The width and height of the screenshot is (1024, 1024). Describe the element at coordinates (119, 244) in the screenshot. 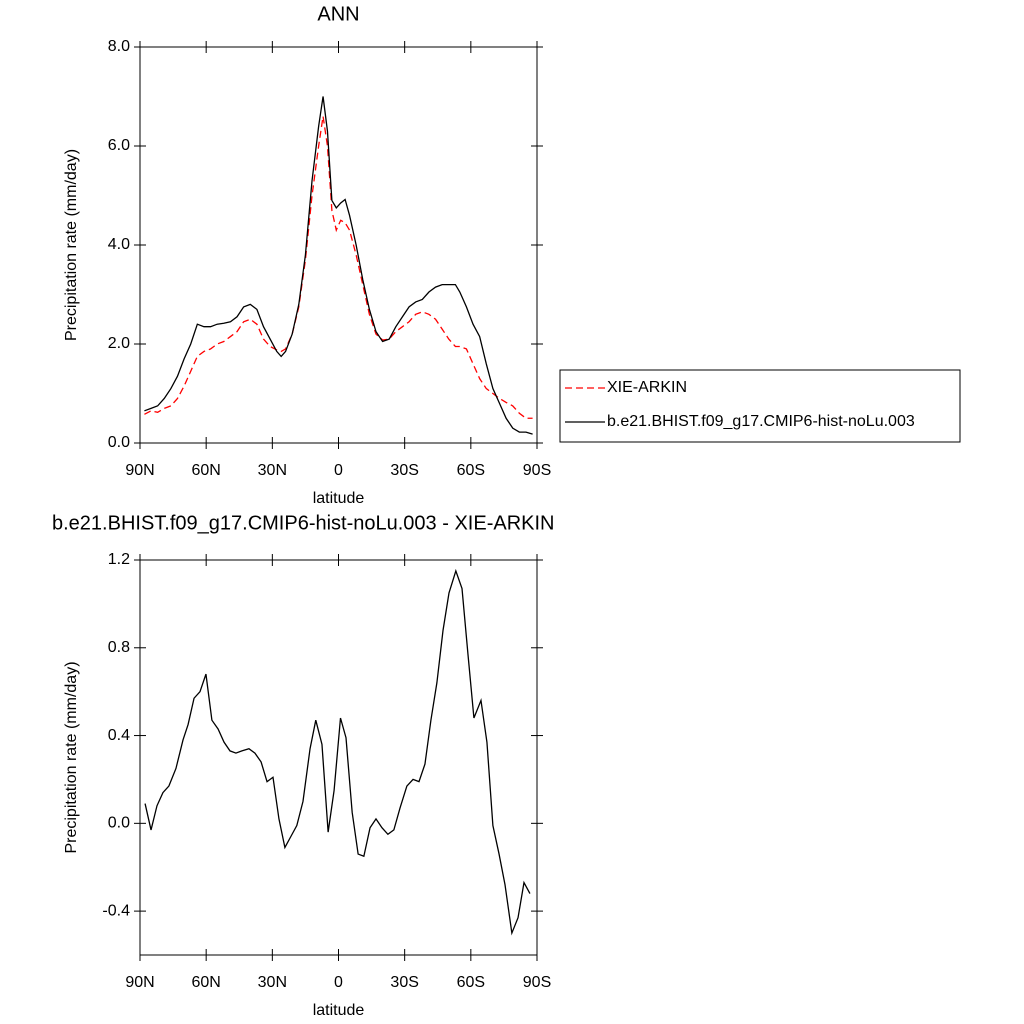

I see `y-tick-label: 4.0` at that location.